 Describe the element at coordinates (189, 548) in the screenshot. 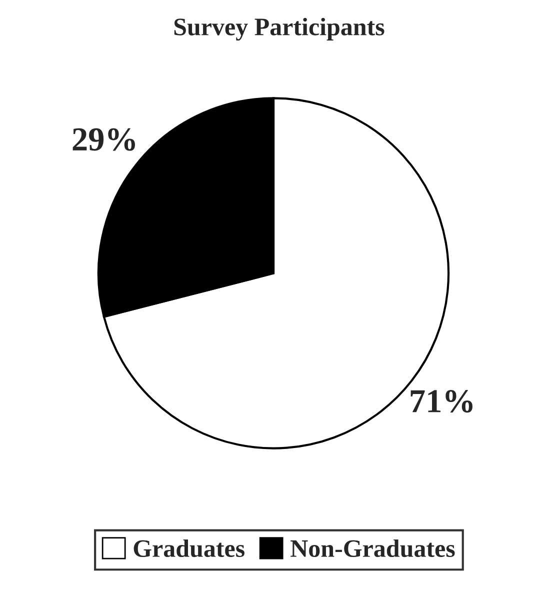

I see `legend-label: Graduates` at that location.